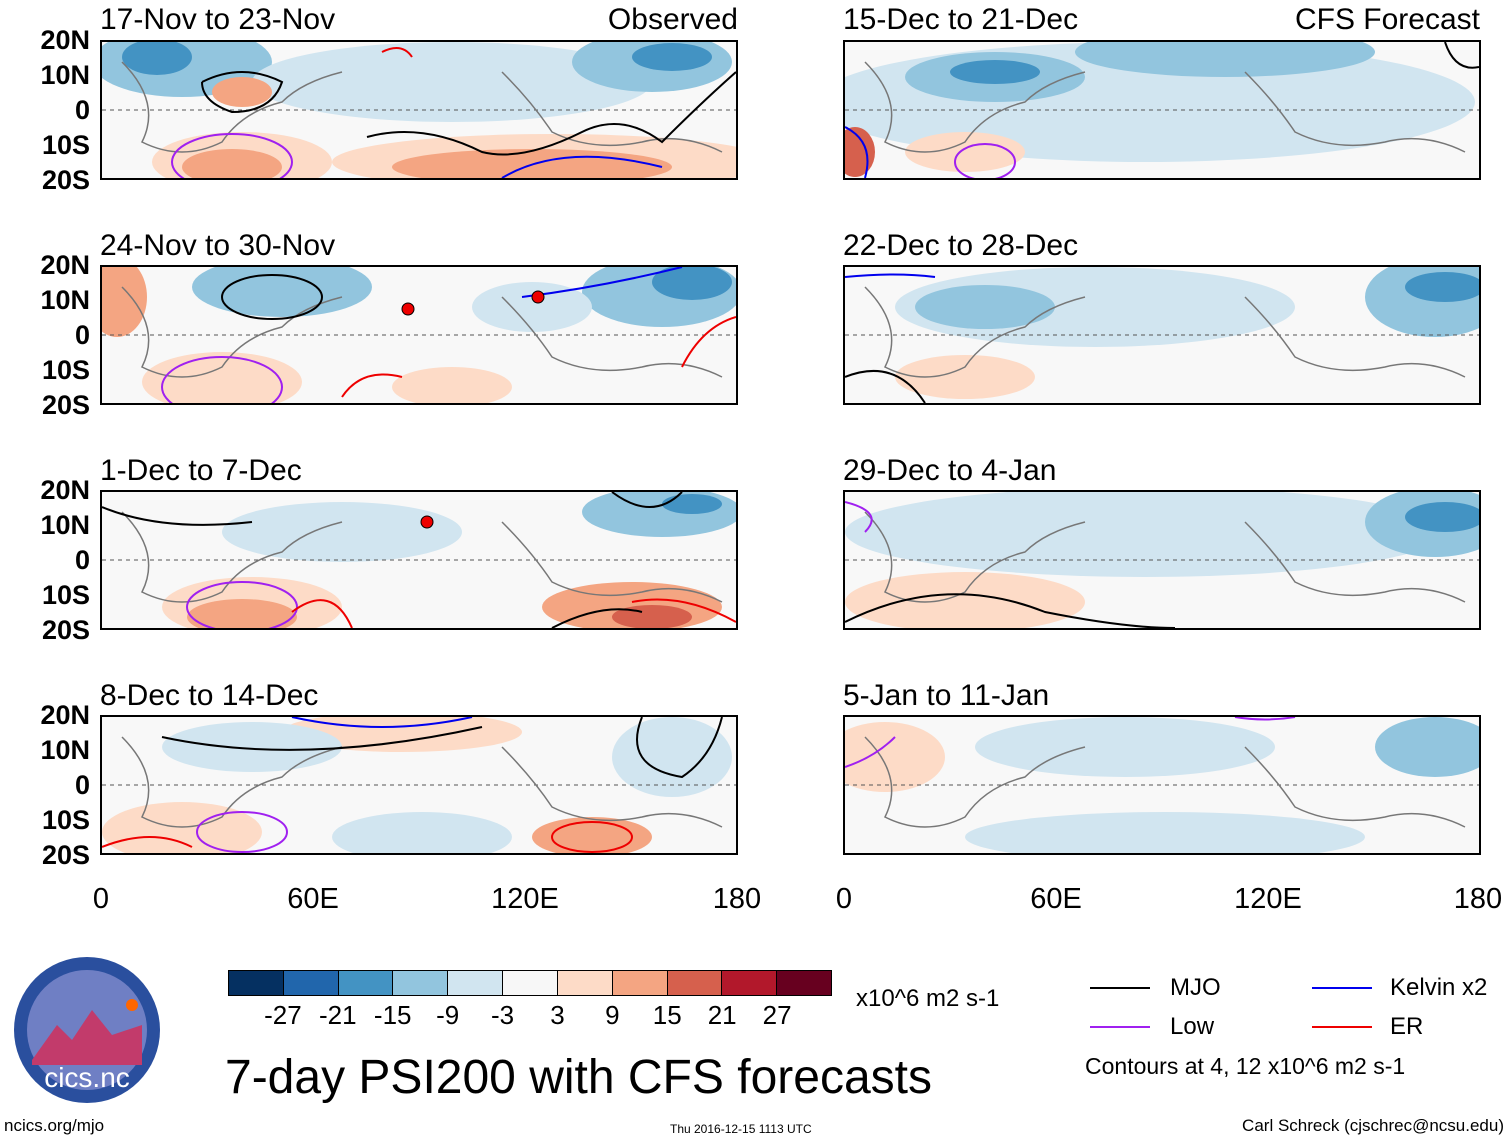 This screenshot has width=1510, height=1142. I want to click on colorbar-tick-label: -3, so click(502, 1015).